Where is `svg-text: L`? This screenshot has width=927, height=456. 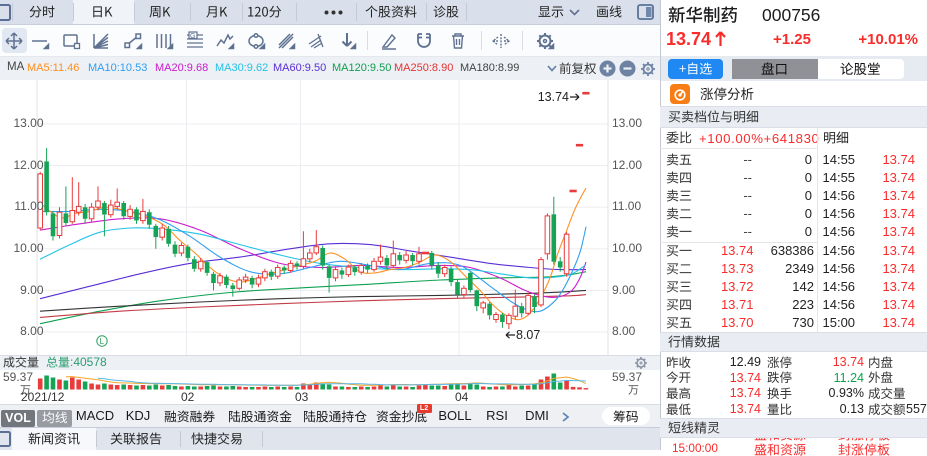
svg-text: L is located at coordinates (101, 341).